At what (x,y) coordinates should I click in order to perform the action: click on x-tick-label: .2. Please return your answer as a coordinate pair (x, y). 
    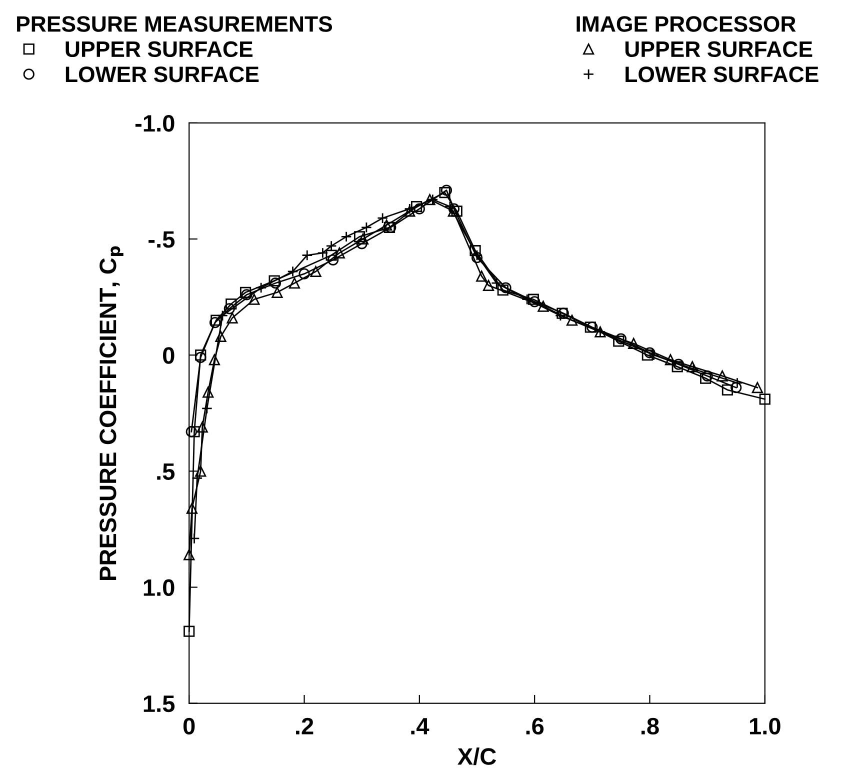
    Looking at the image, I should click on (305, 726).